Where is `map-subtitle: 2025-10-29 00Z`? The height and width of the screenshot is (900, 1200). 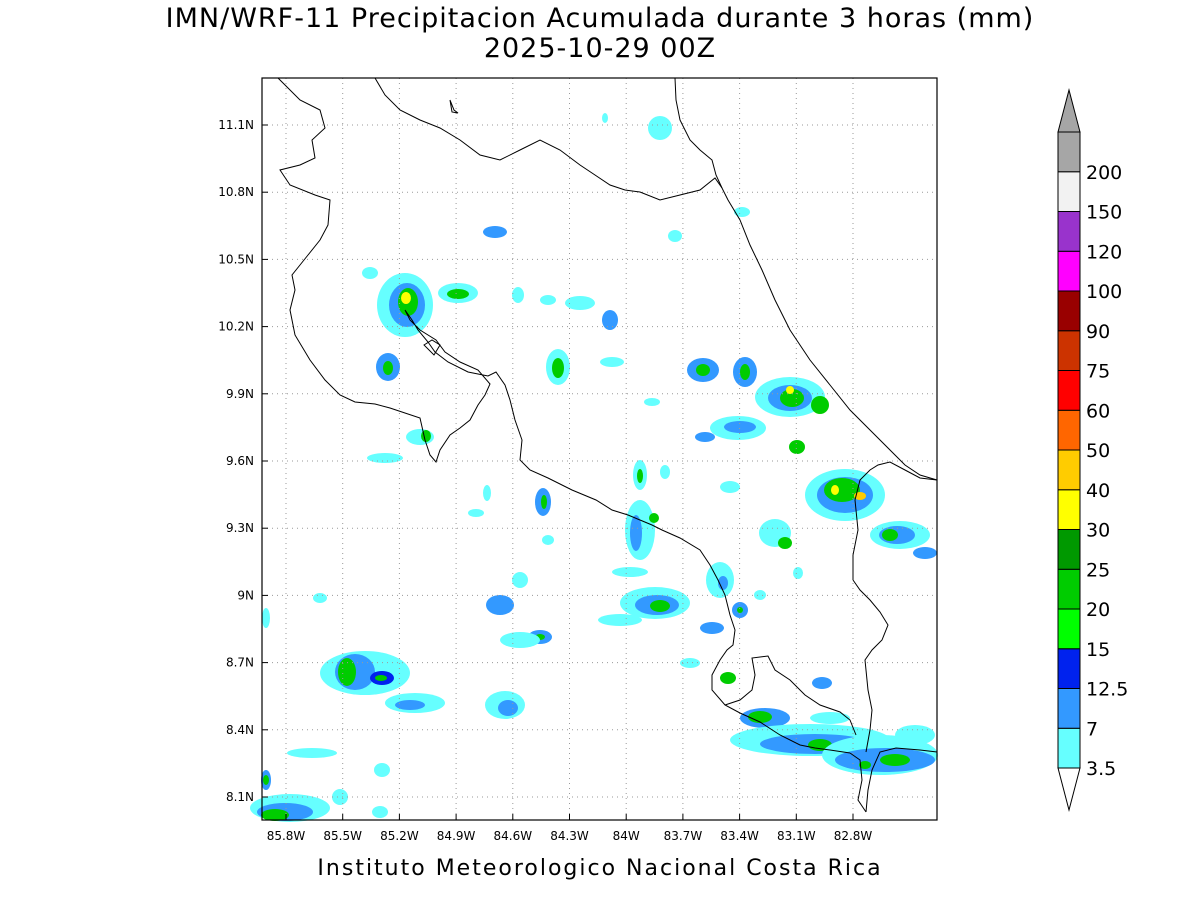
map-subtitle: 2025-10-29 00Z is located at coordinates (600, 48).